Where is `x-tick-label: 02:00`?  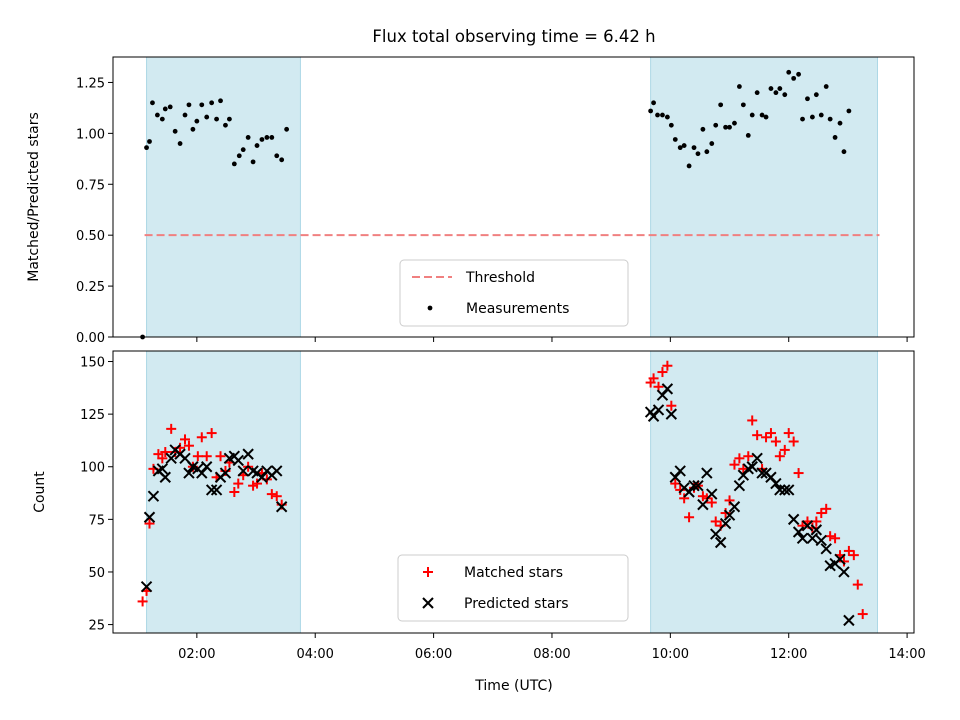
x-tick-label: 02:00 is located at coordinates (196, 654).